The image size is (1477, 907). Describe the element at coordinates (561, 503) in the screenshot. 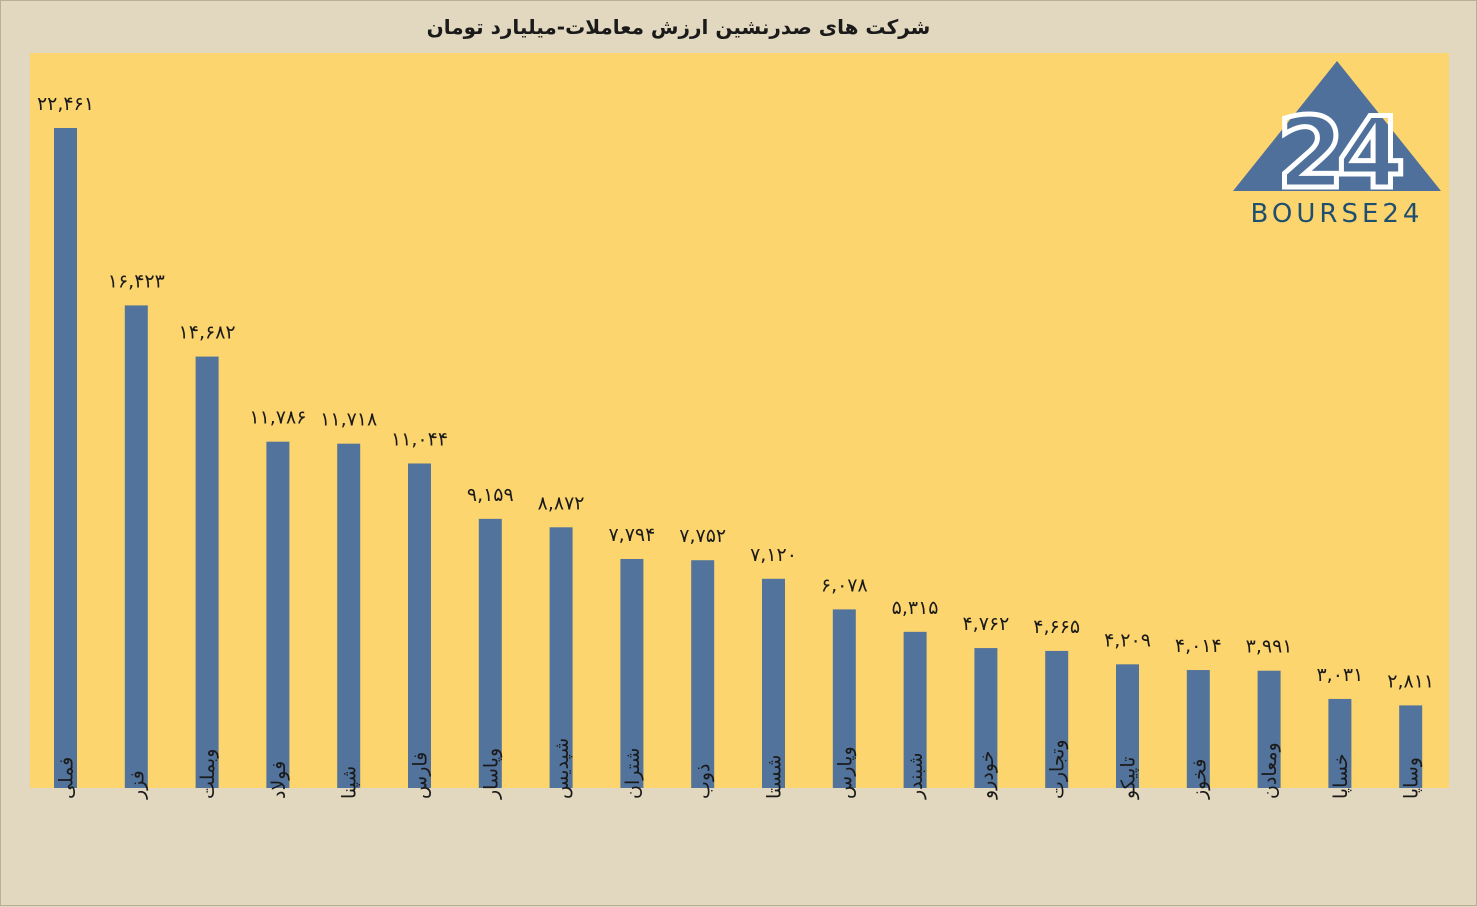

I see `value-label-7: ۸,۸۷۲` at that location.